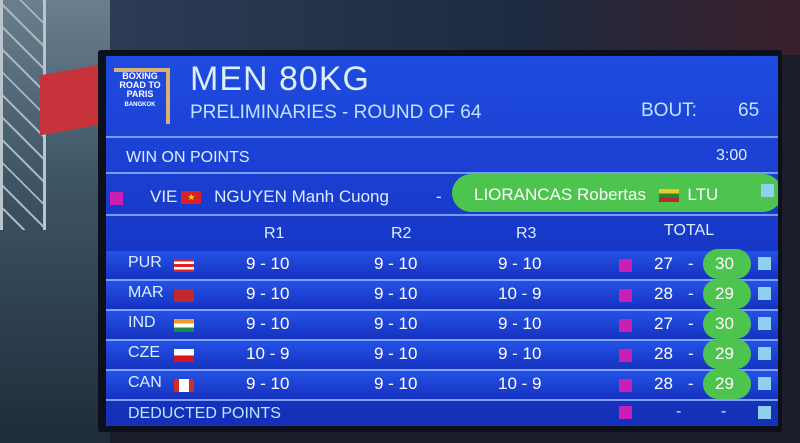 The height and width of the screenshot is (443, 800). I want to click on blue-corner-marker, so click(767, 190).